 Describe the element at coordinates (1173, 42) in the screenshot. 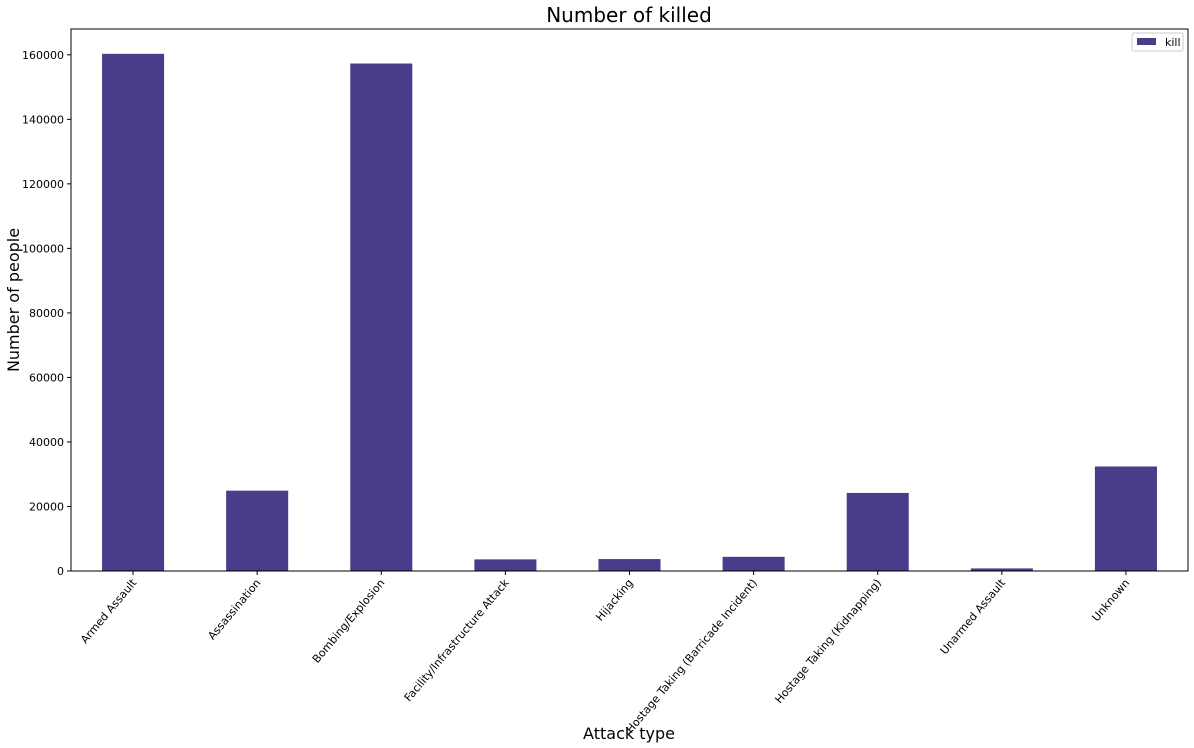

I see `legend-label: kill` at that location.